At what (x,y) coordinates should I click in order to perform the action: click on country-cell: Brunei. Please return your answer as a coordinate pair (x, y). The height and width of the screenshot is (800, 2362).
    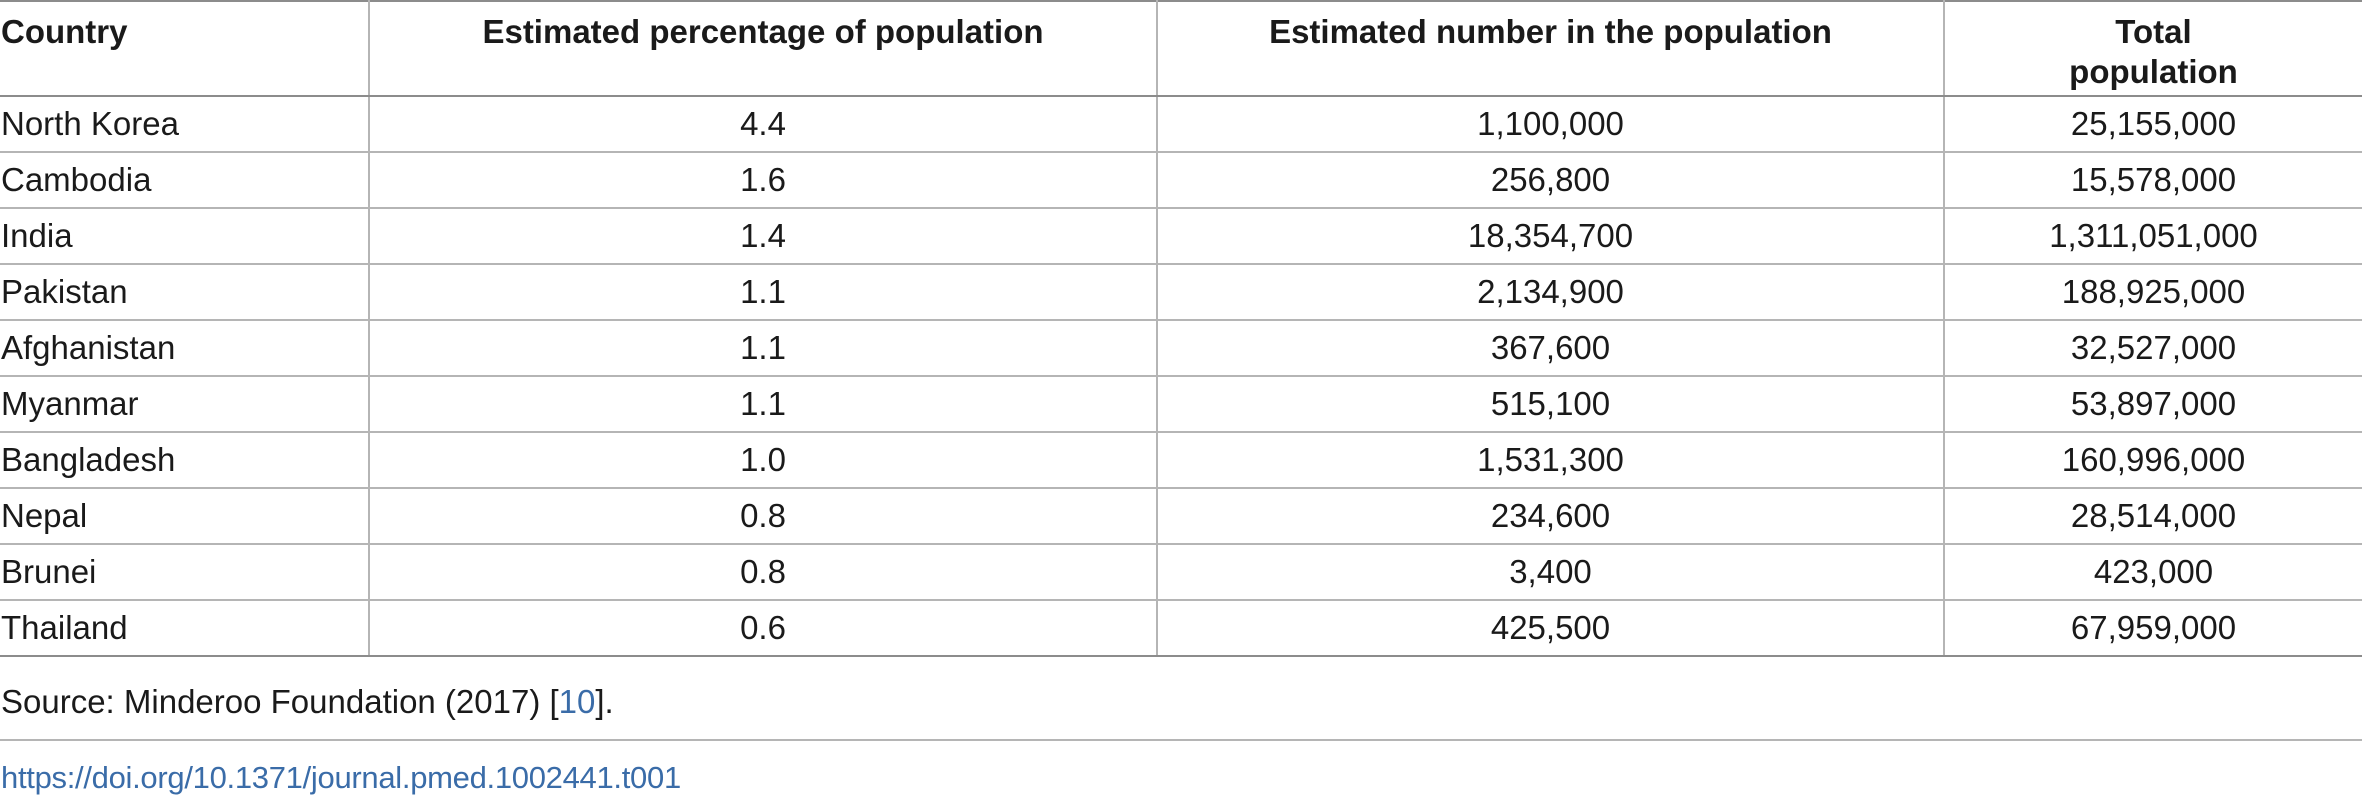
    Looking at the image, I should click on (184, 572).